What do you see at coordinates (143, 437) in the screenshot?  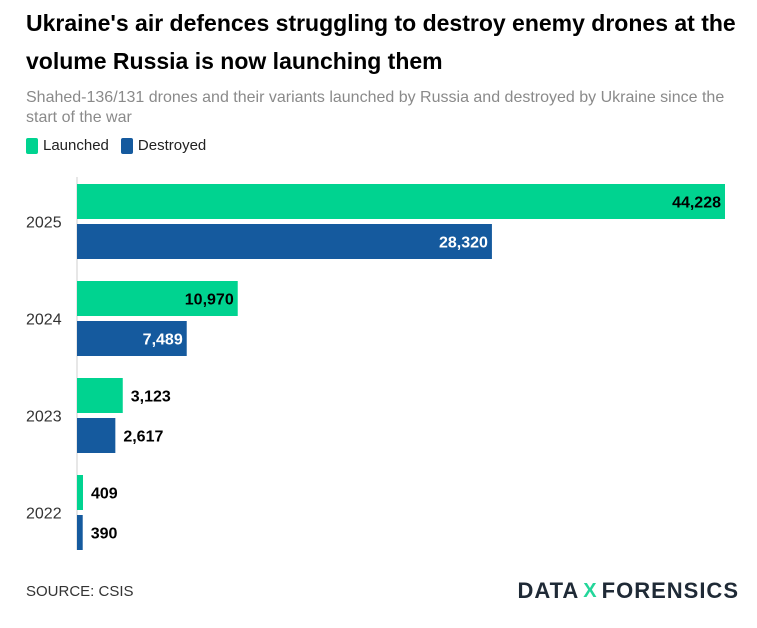 I see `data-label-destroyed-2023: 2,617` at bounding box center [143, 437].